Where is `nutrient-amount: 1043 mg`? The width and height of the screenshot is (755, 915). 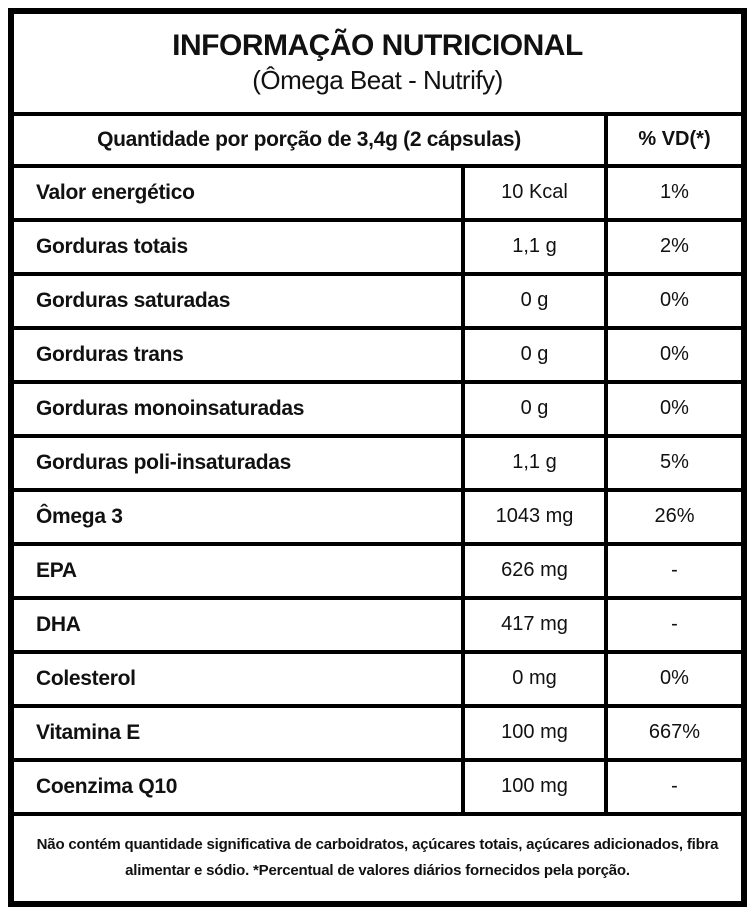 nutrient-amount: 1043 mg is located at coordinates (532, 514).